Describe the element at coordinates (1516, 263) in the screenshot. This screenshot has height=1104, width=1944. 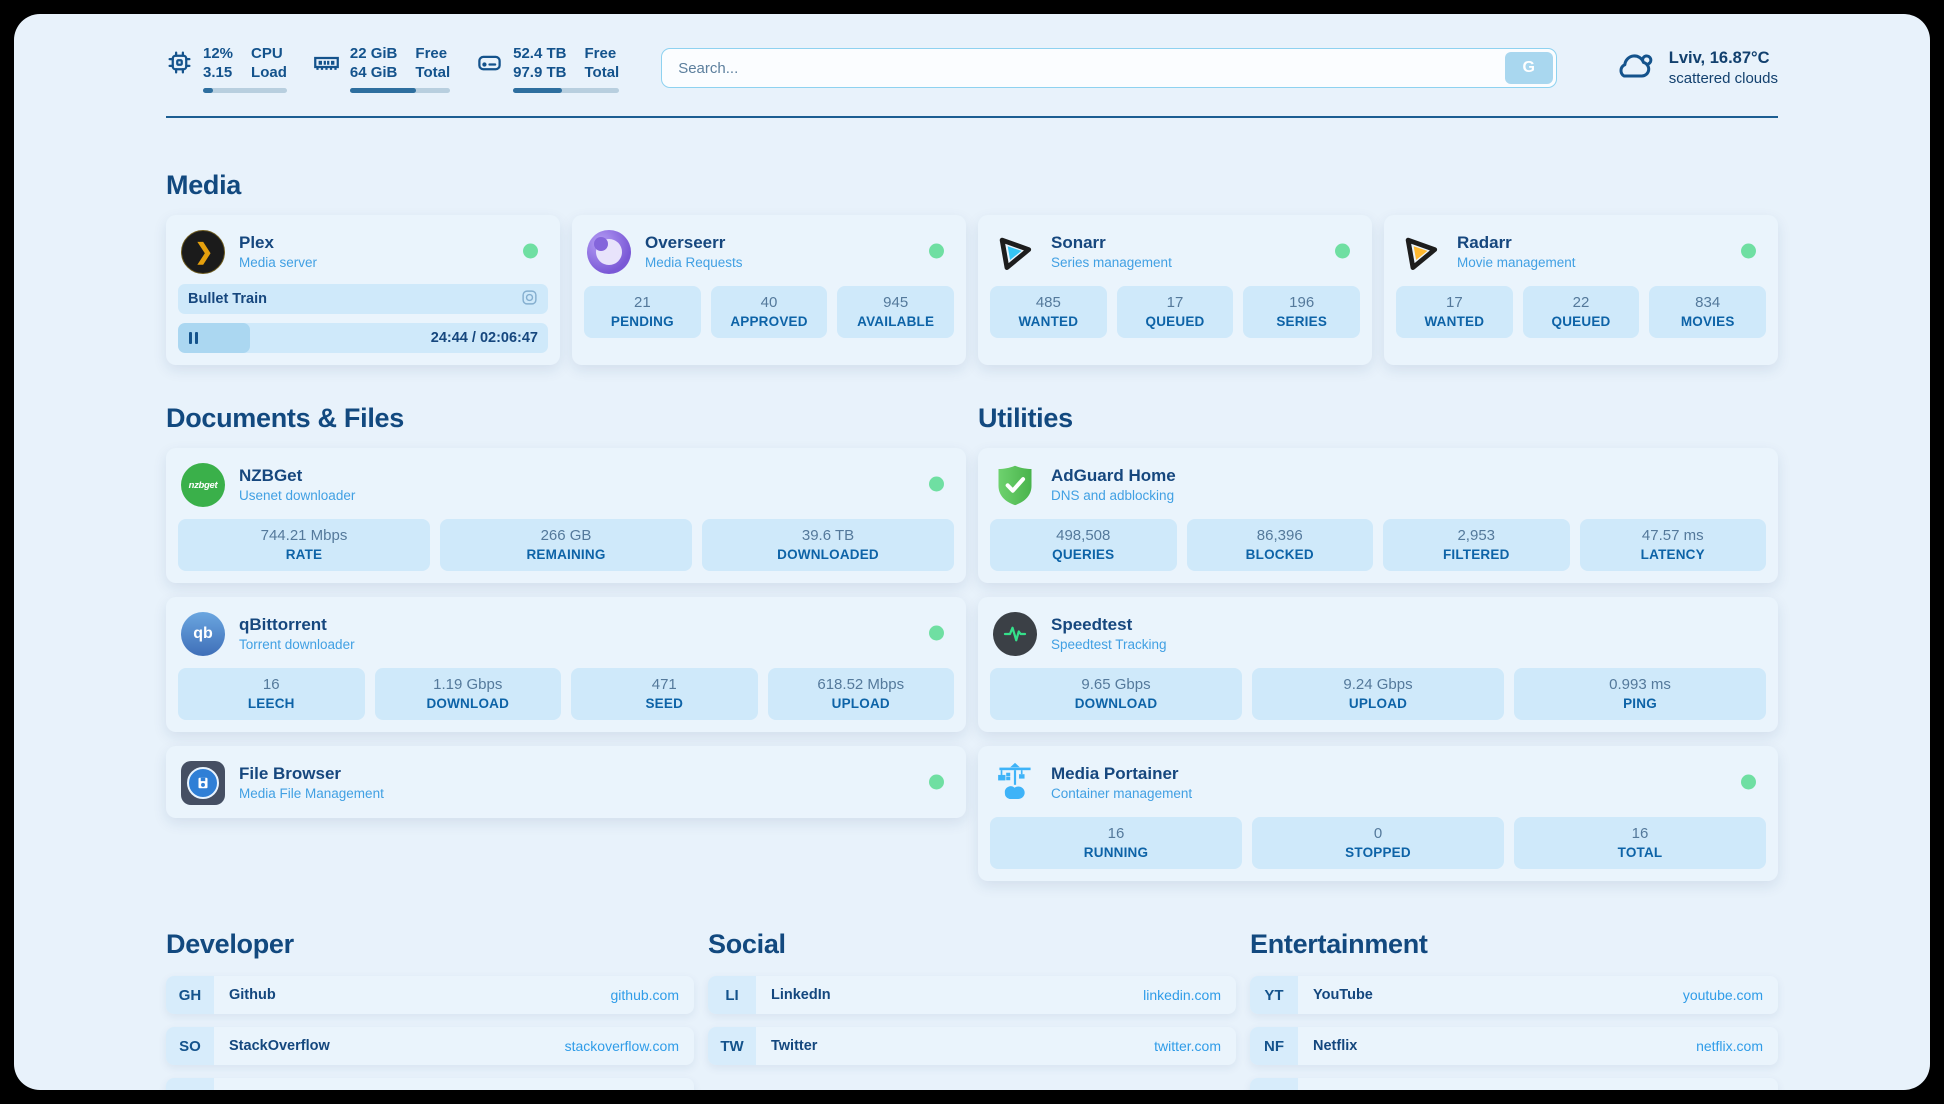
I see `app-subtitle: Movie management` at that location.